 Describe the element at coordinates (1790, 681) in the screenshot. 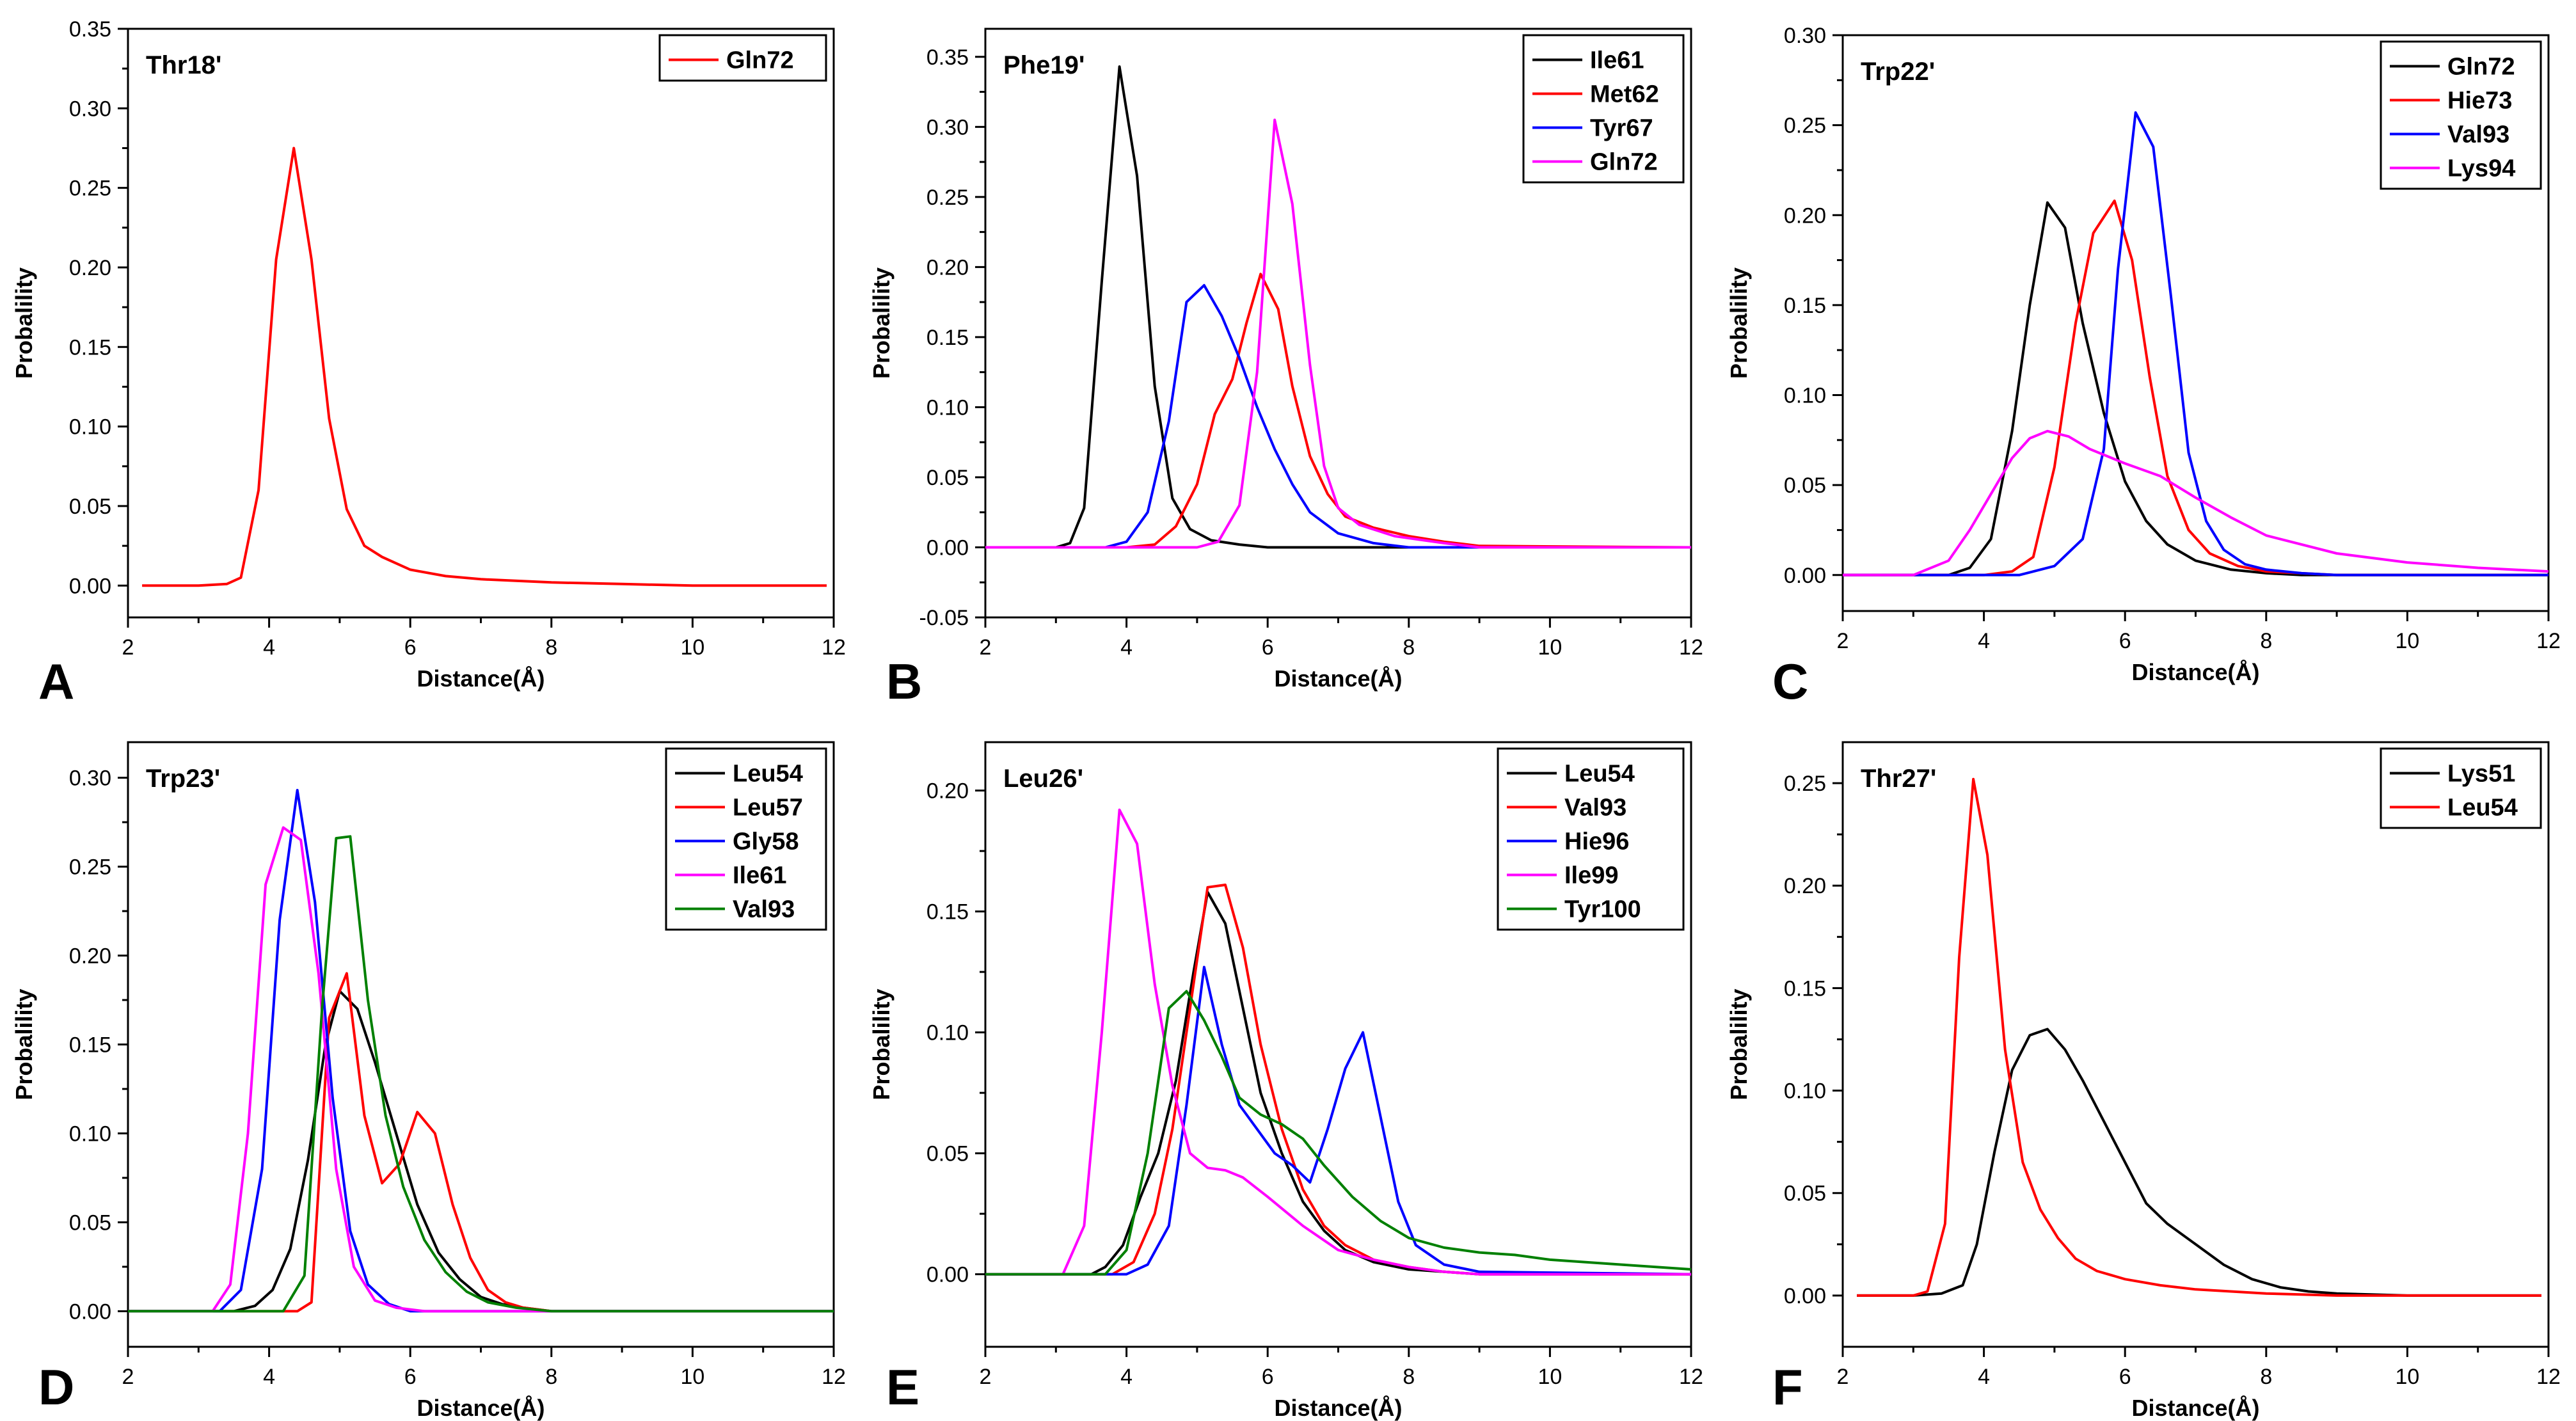

I see `panel-letter-c: C` at that location.